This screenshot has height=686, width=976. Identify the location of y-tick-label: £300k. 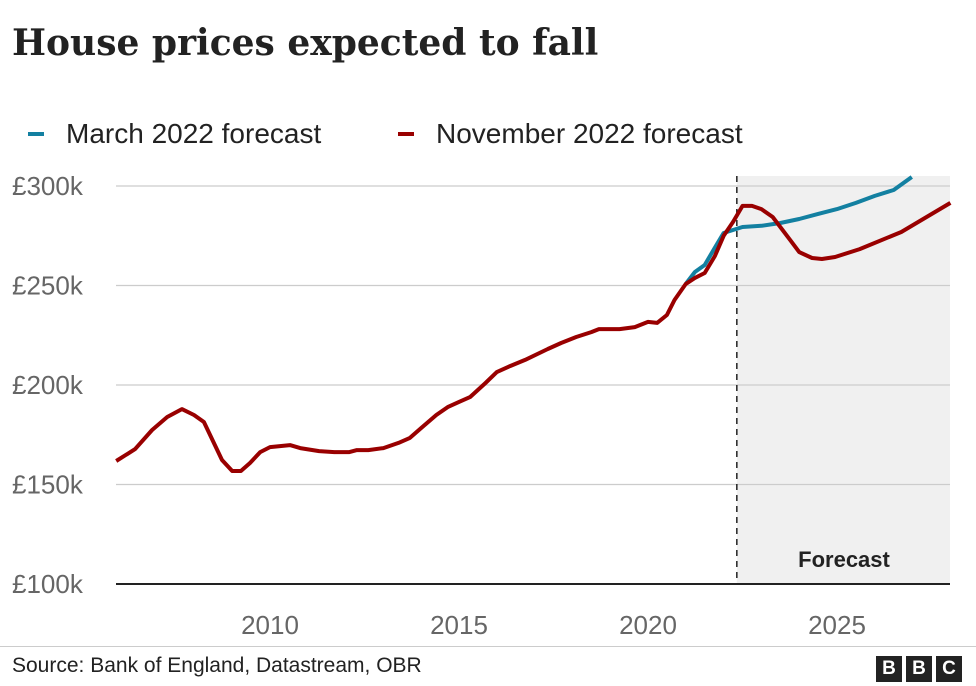
(48, 186).